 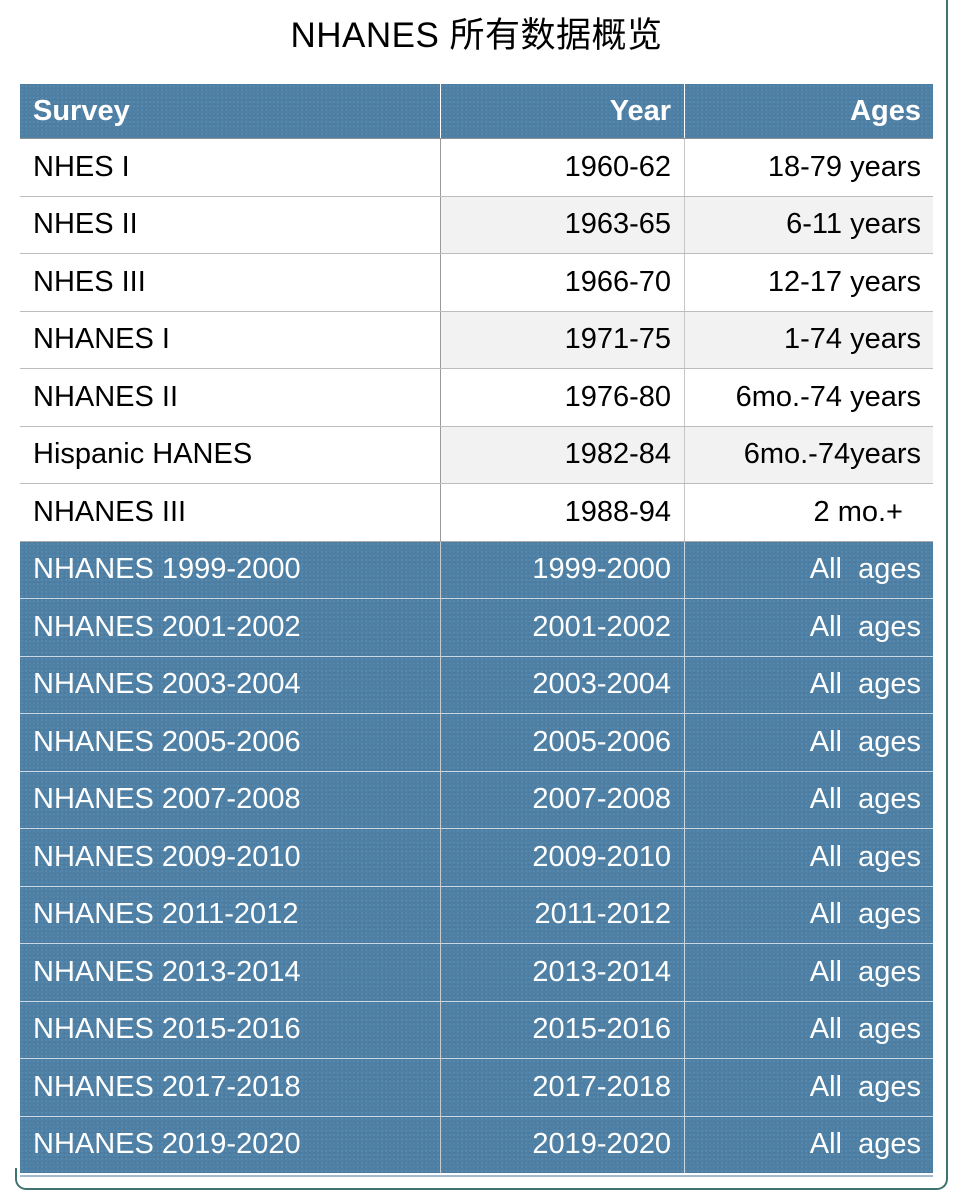 I want to click on cell-year: 2003-2004, so click(x=562, y=684).